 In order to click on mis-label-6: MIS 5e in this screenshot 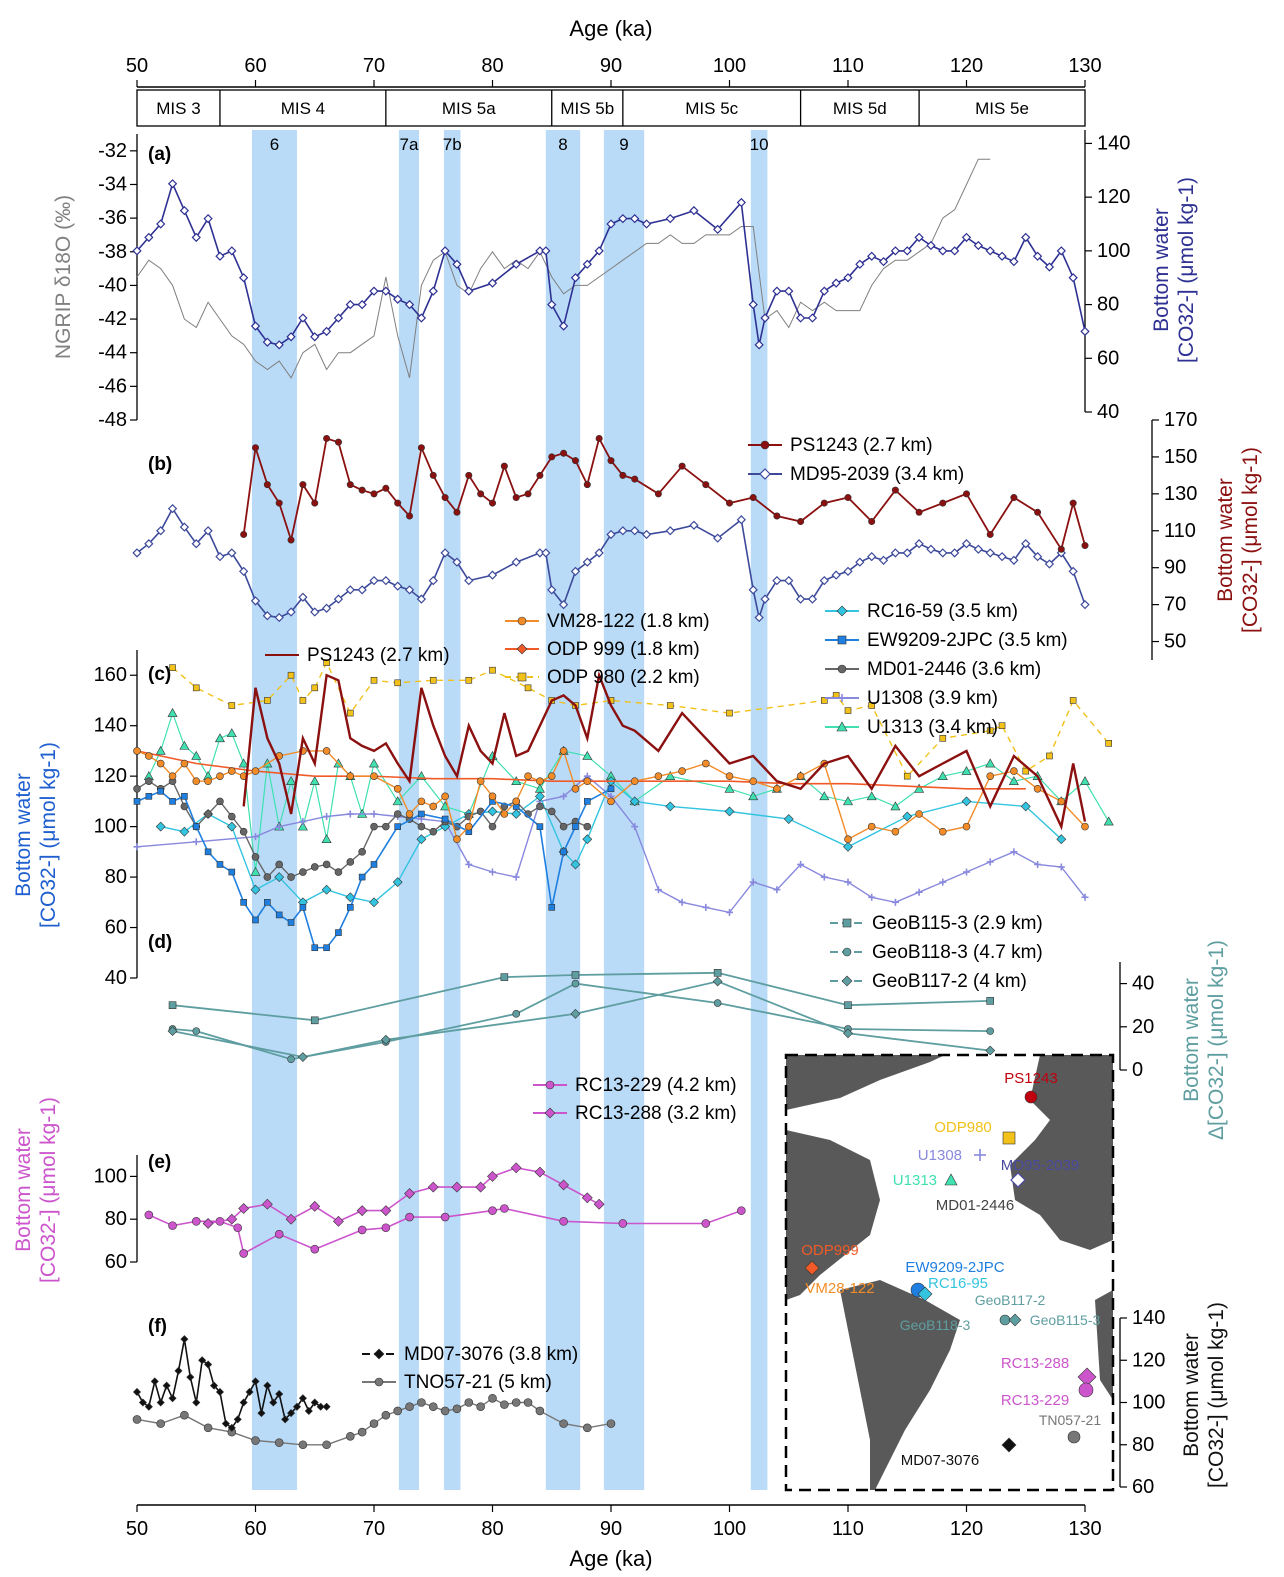, I will do `click(1002, 108)`.